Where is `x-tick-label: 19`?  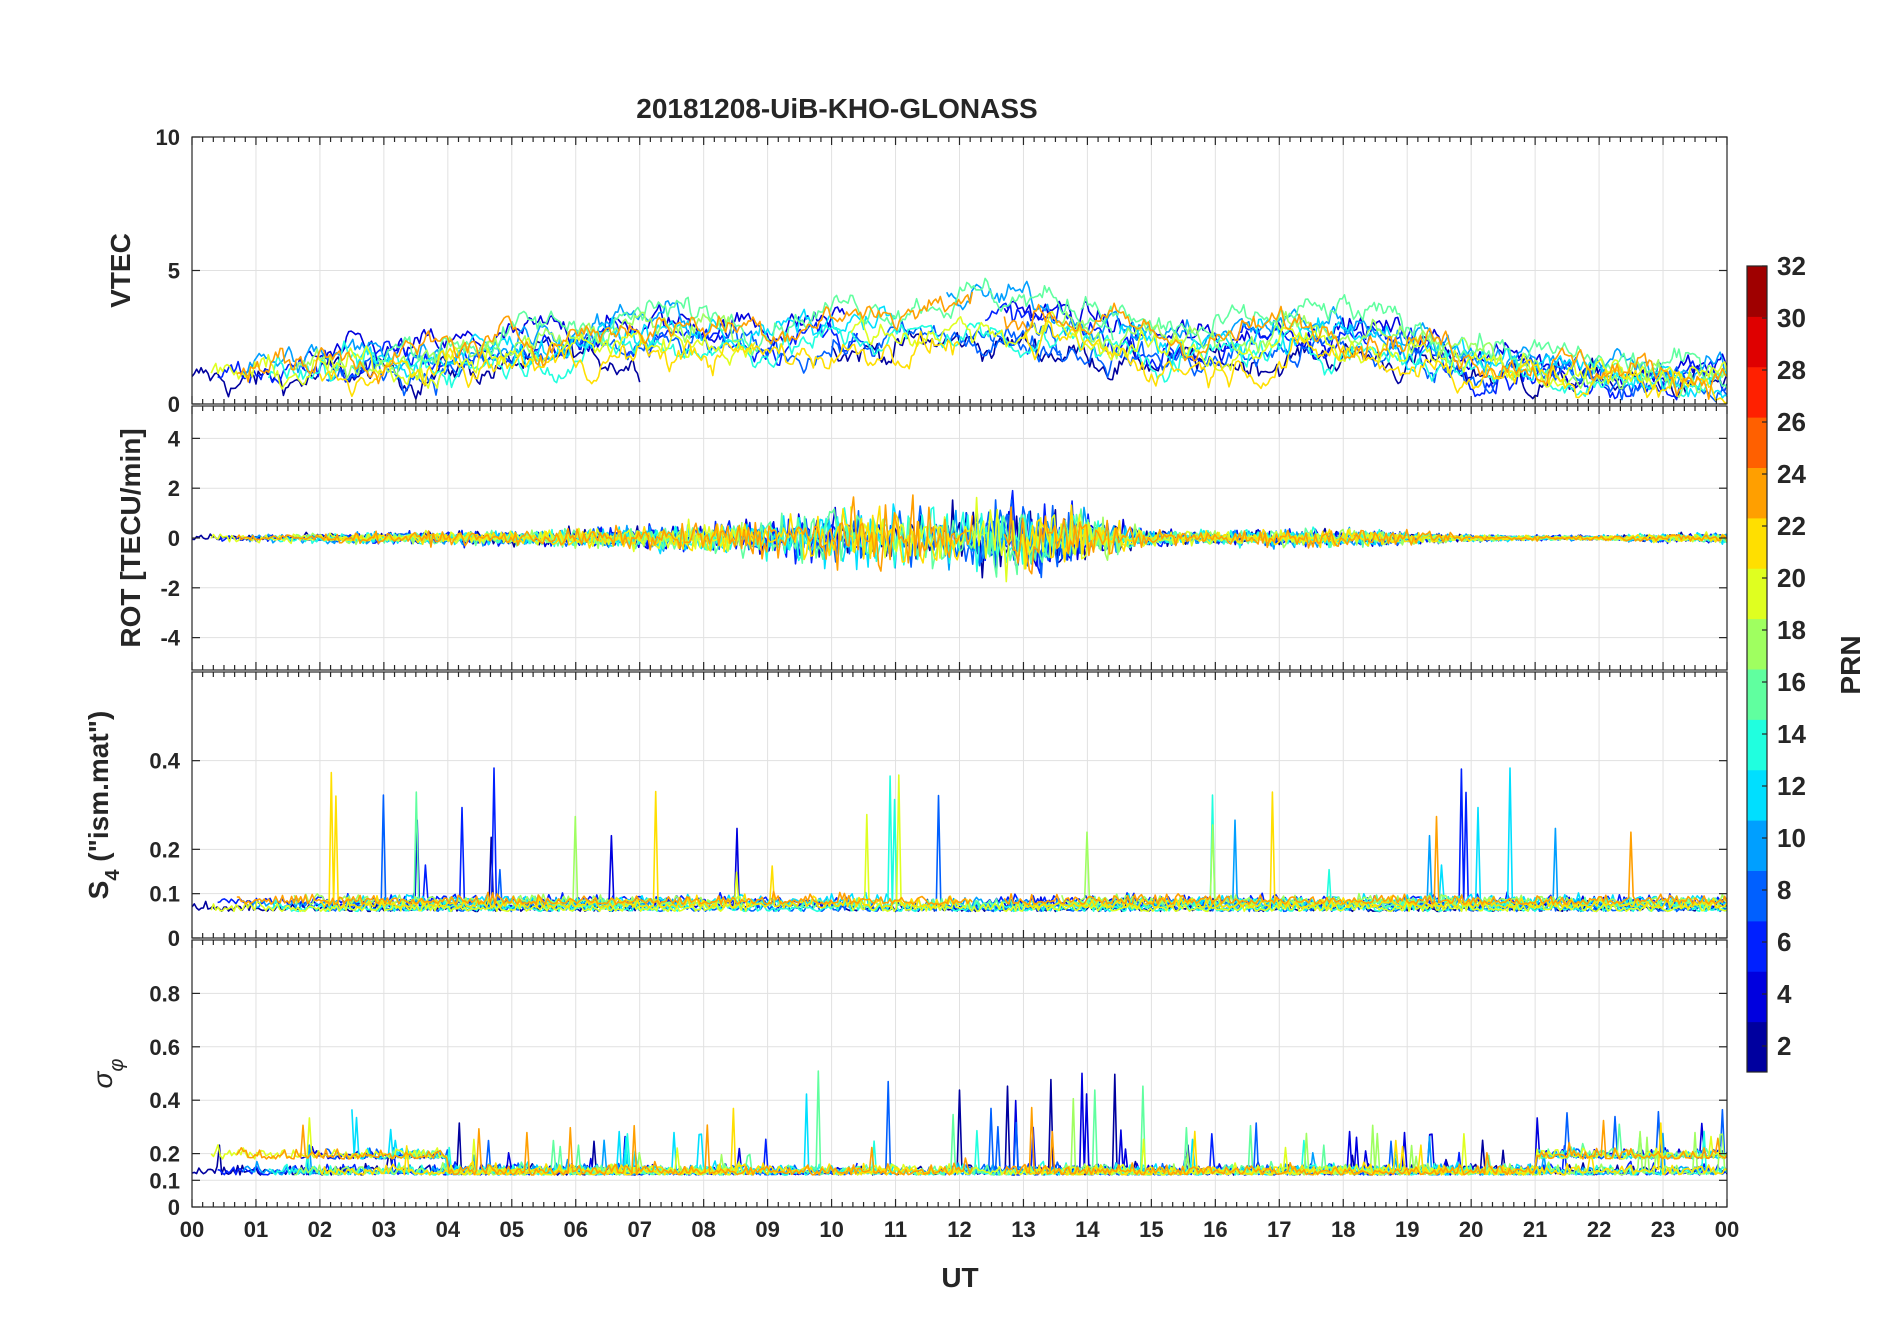 x-tick-label: 19 is located at coordinates (1407, 1229).